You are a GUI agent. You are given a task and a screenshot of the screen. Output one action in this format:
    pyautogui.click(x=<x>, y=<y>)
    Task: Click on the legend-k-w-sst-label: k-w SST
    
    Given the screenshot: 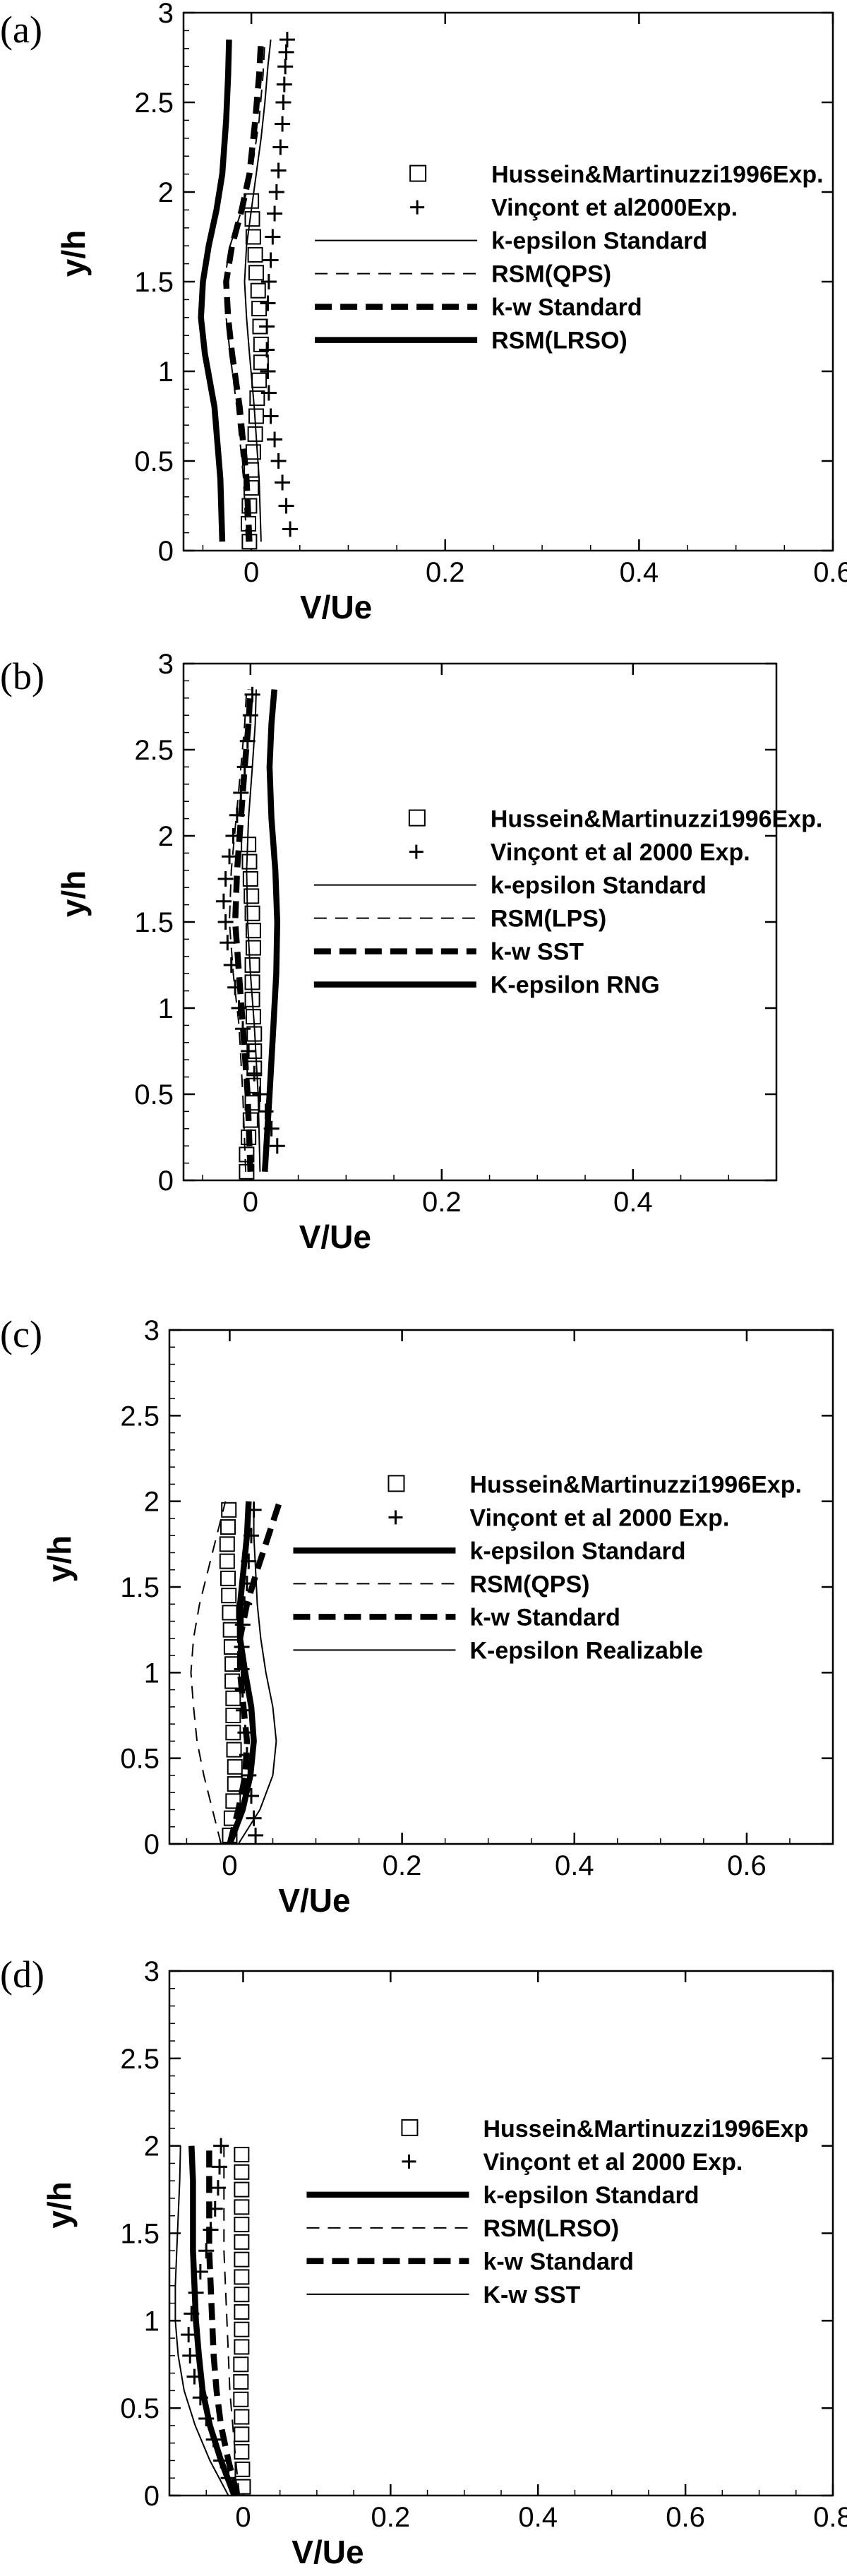 What is the action you would take?
    pyautogui.click(x=537, y=952)
    